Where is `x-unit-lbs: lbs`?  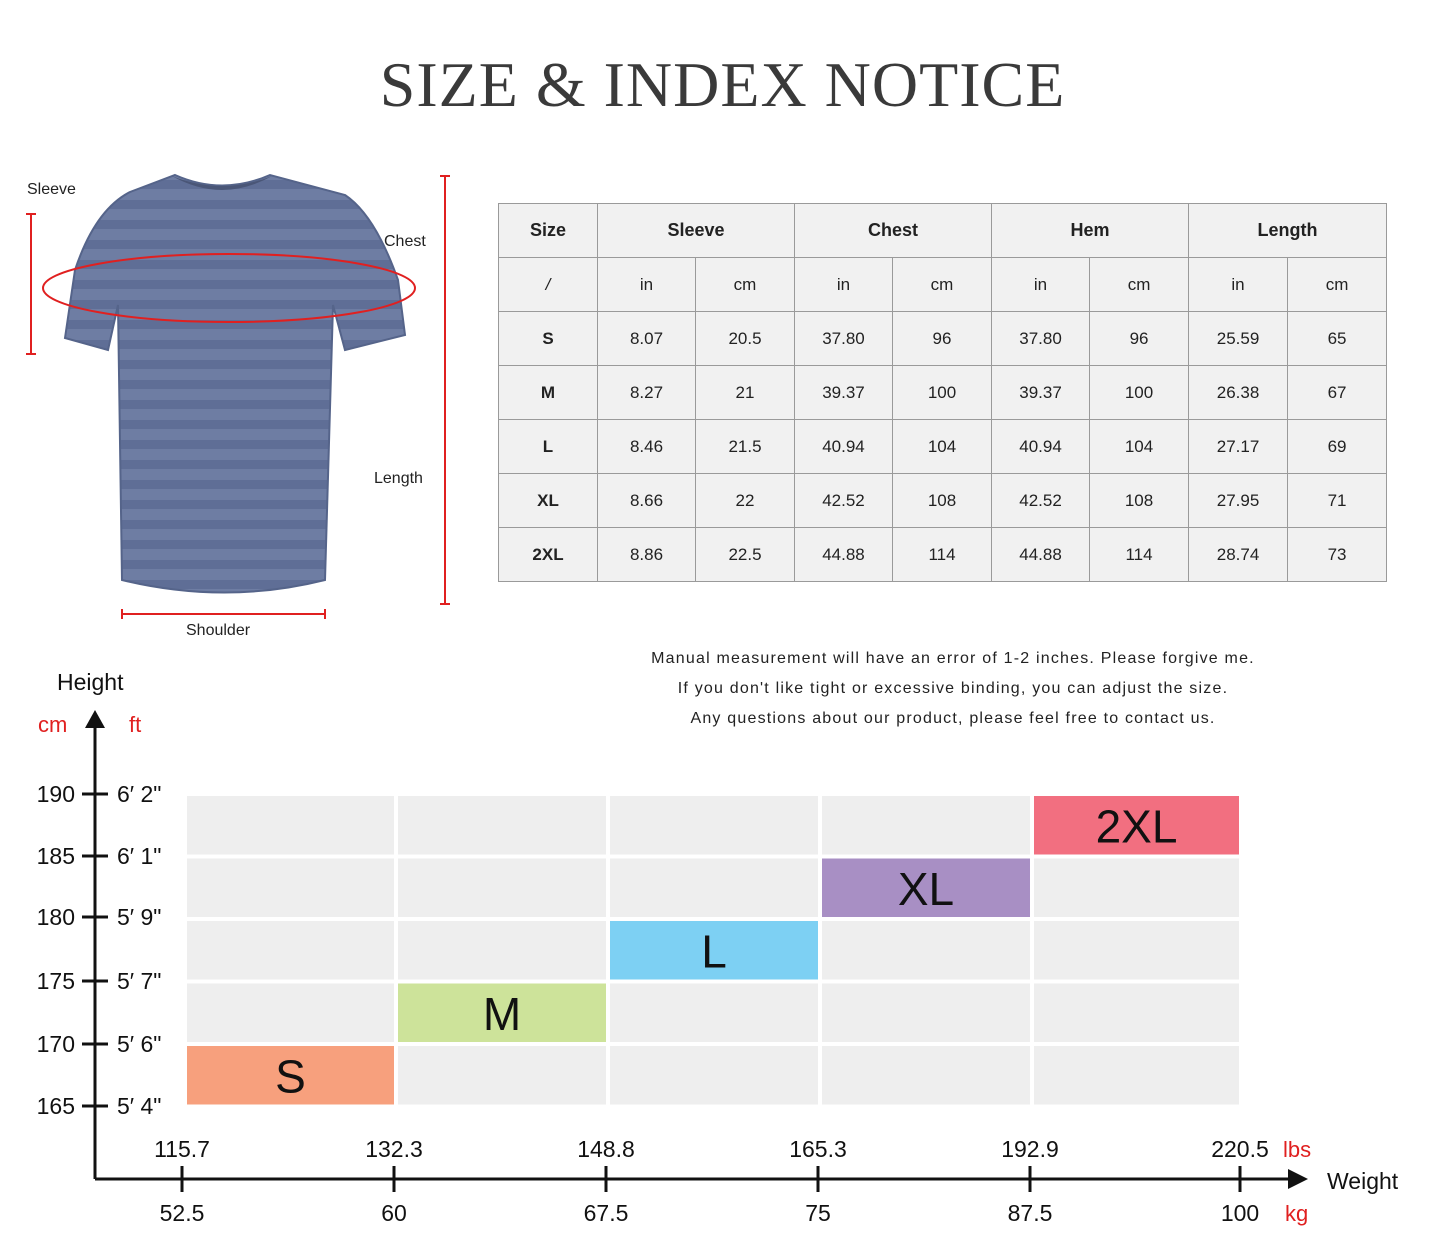
x-unit-lbs: lbs is located at coordinates (1297, 1149).